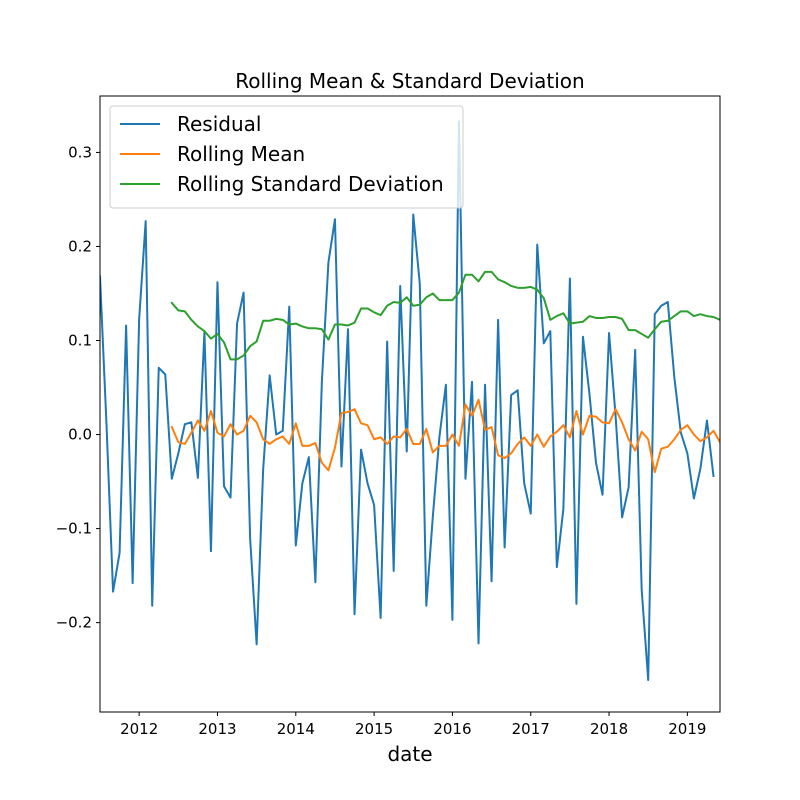 The height and width of the screenshot is (800, 800). I want to click on x-tick-label: 2012, so click(139, 729).